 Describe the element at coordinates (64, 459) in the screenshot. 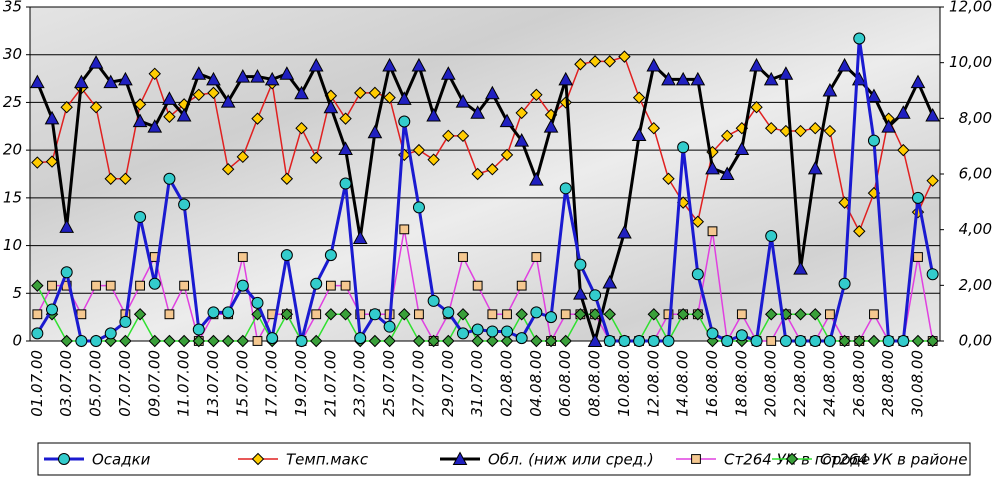

I see `legend-marker` at that location.